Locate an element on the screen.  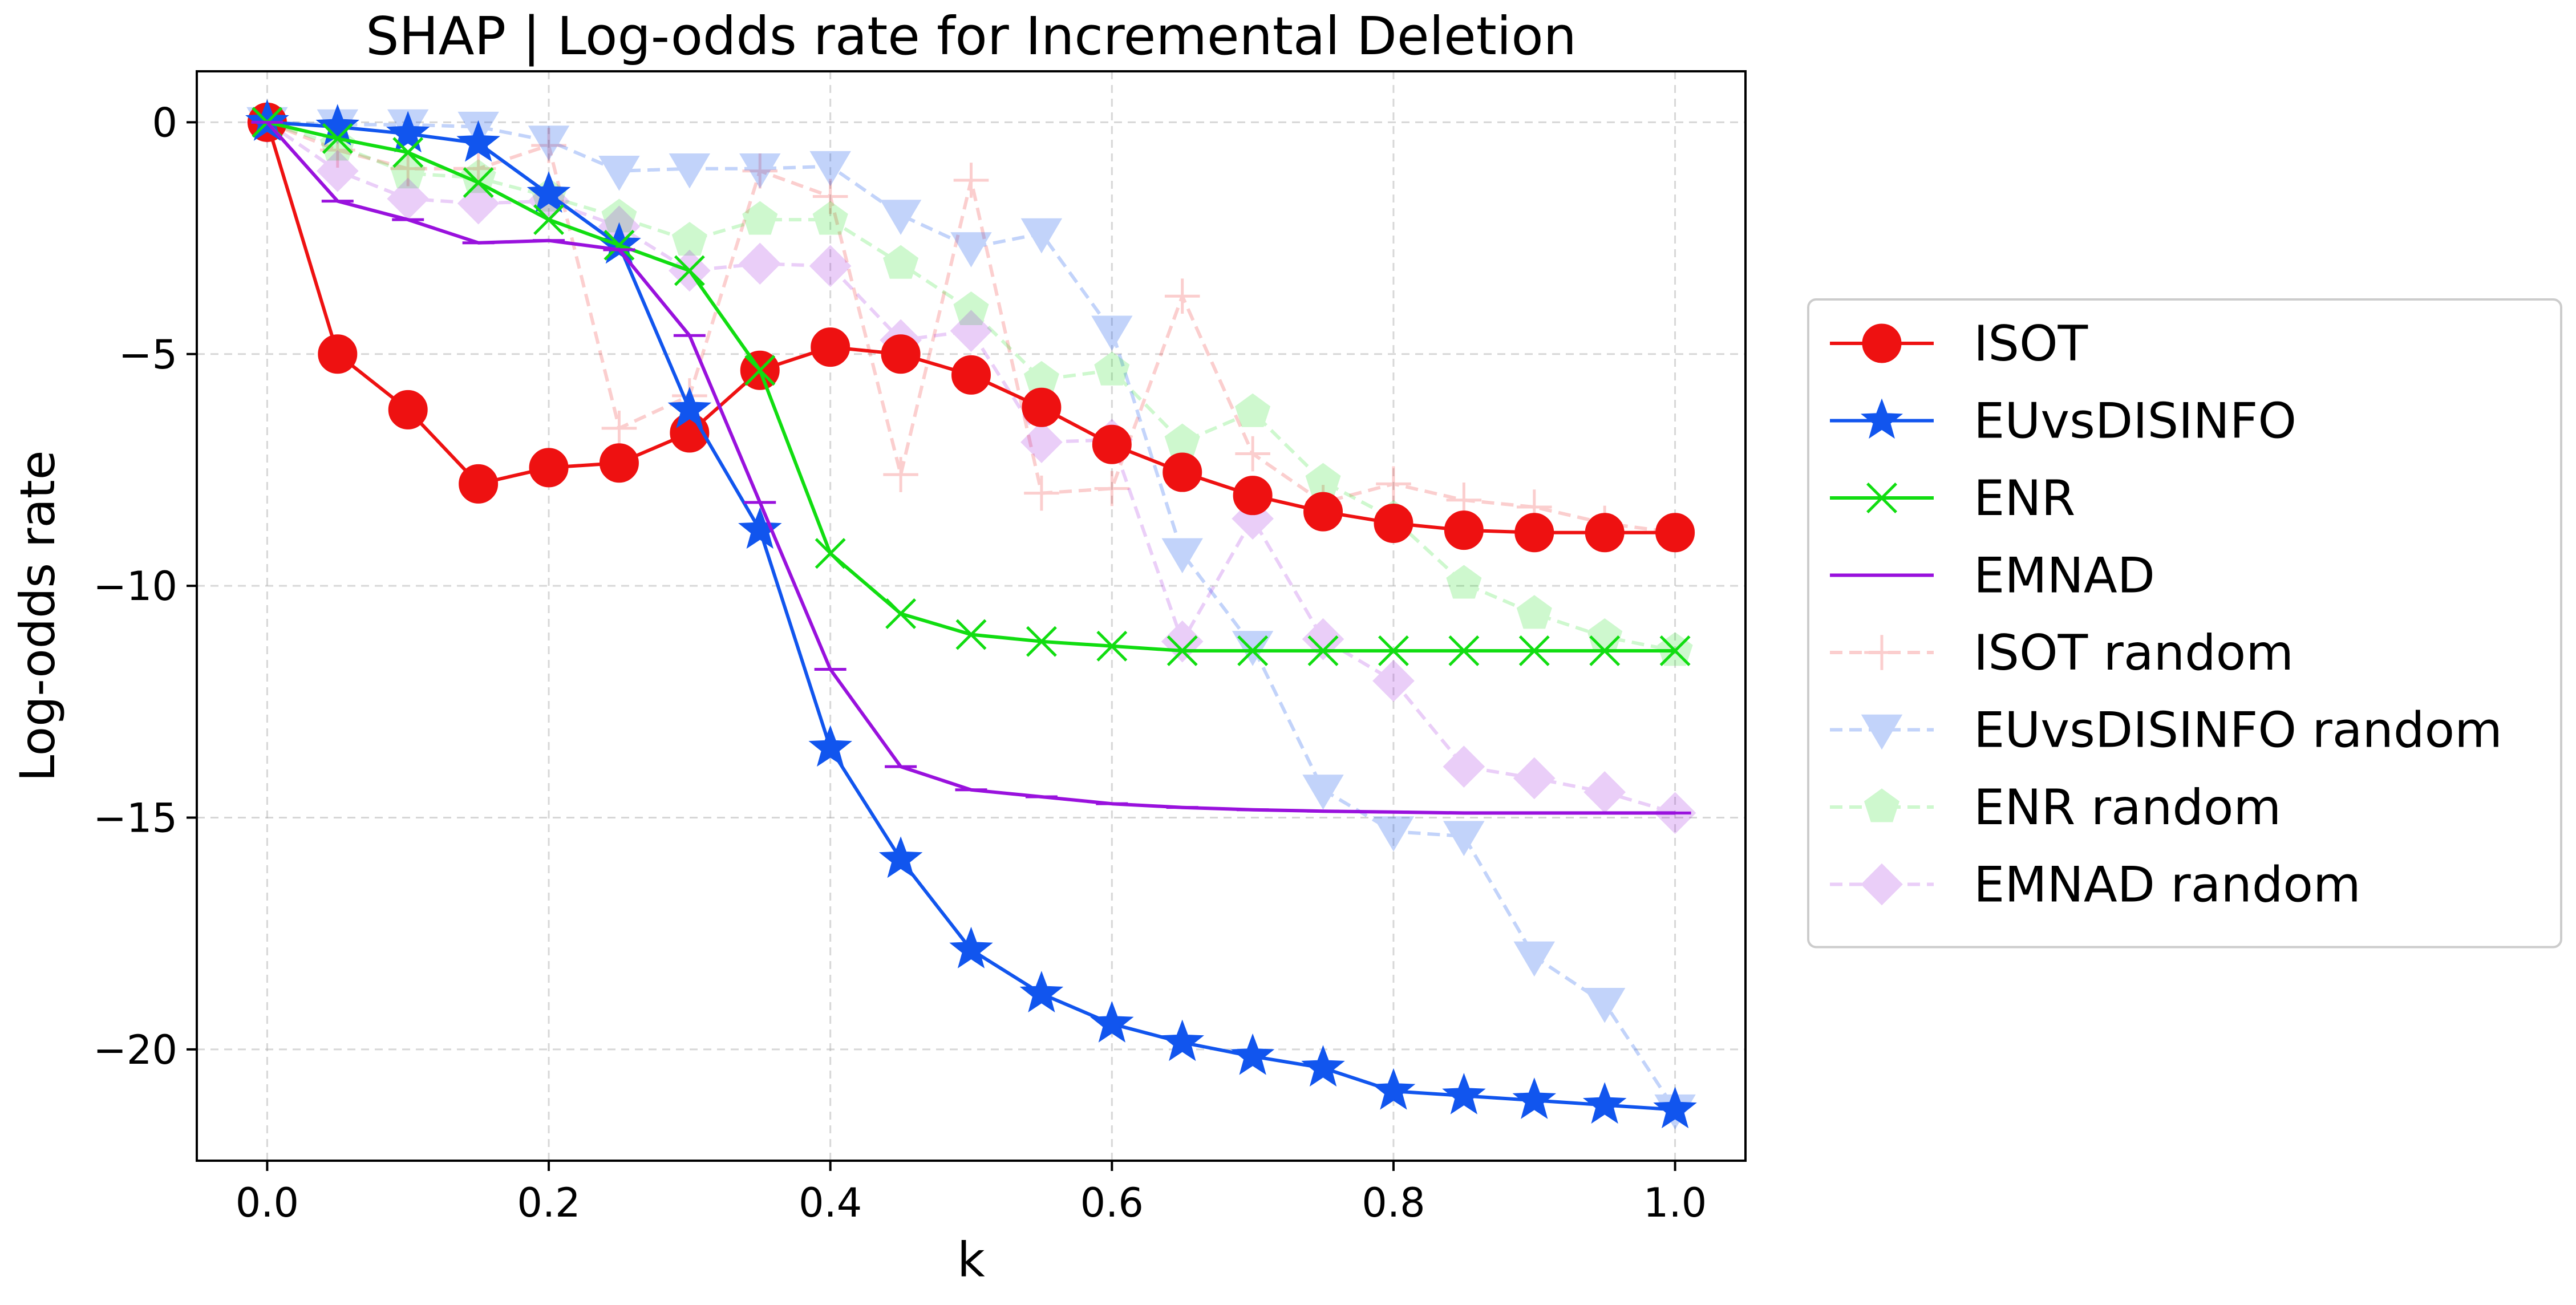
y-tick-label: −15 is located at coordinates (135, 819).